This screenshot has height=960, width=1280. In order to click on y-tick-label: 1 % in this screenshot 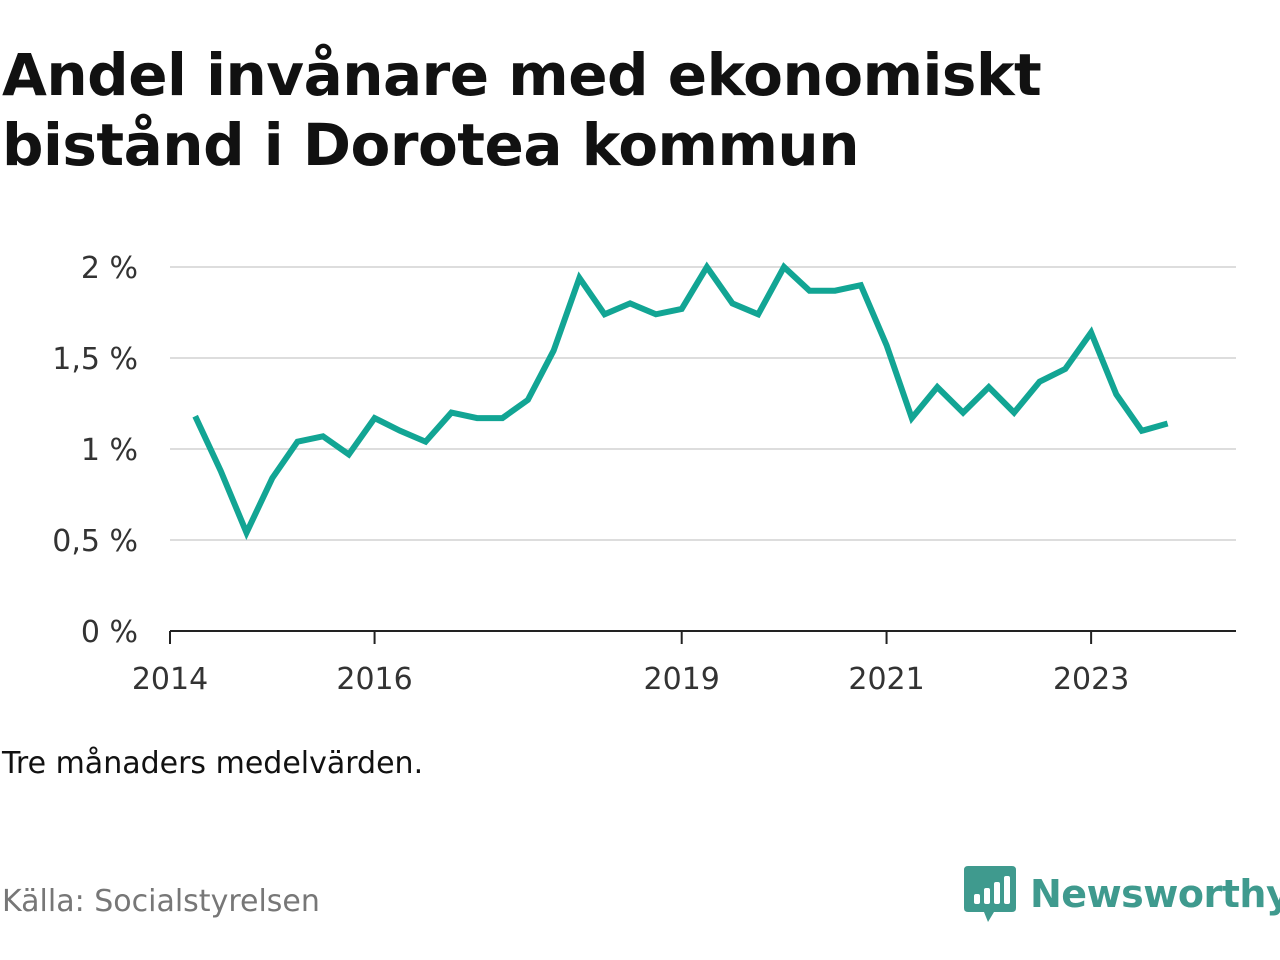, I will do `click(109, 450)`.